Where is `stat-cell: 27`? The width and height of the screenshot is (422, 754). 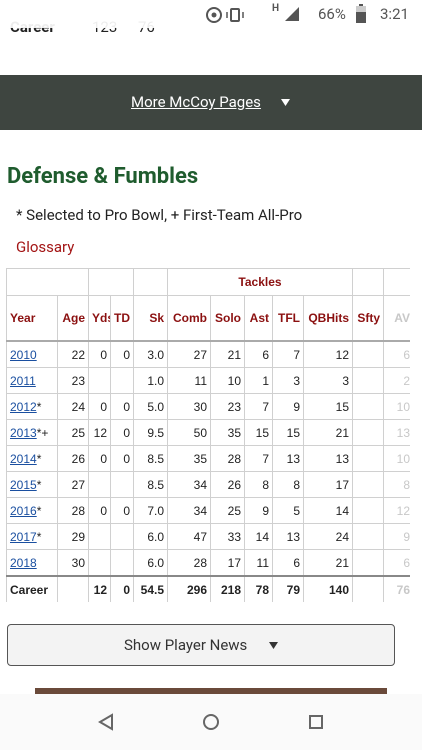 stat-cell: 27 is located at coordinates (73, 484).